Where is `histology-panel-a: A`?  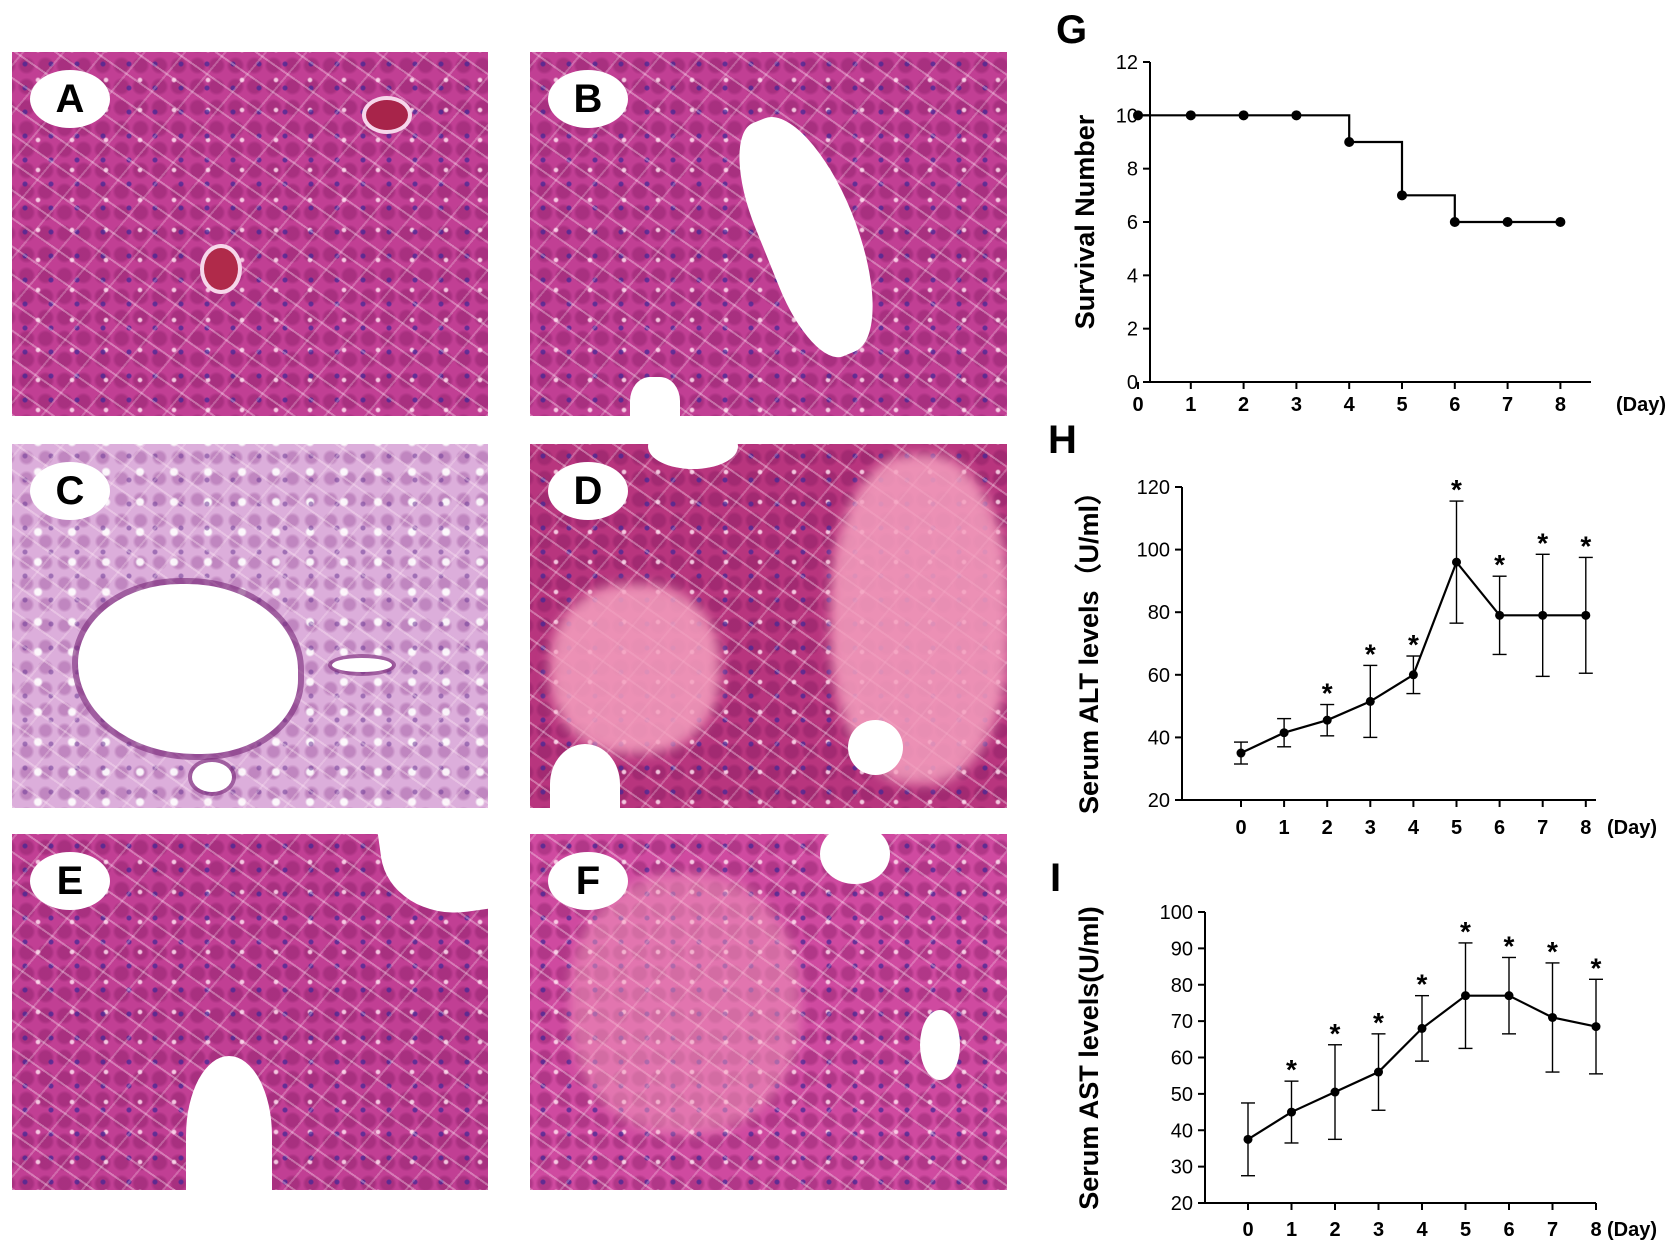 histology-panel-a: A is located at coordinates (250, 234).